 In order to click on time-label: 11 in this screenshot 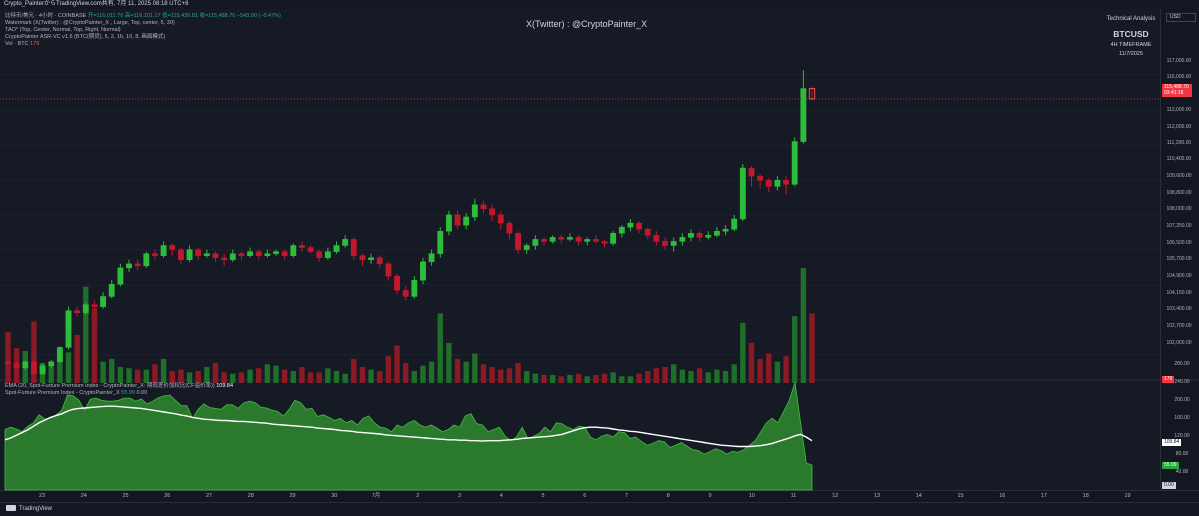, I will do `click(793, 496)`.